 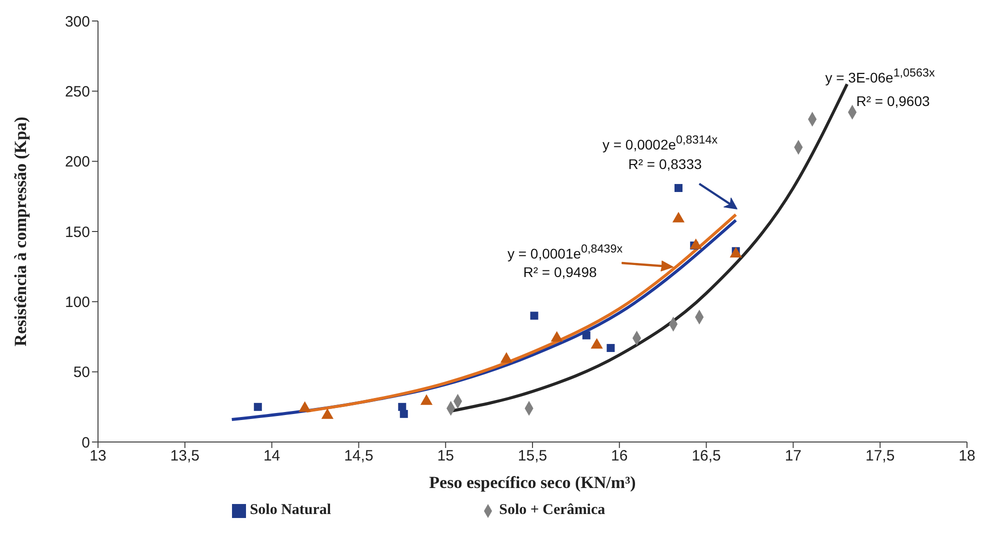 I want to click on y-tick-label: 150, so click(x=77, y=232).